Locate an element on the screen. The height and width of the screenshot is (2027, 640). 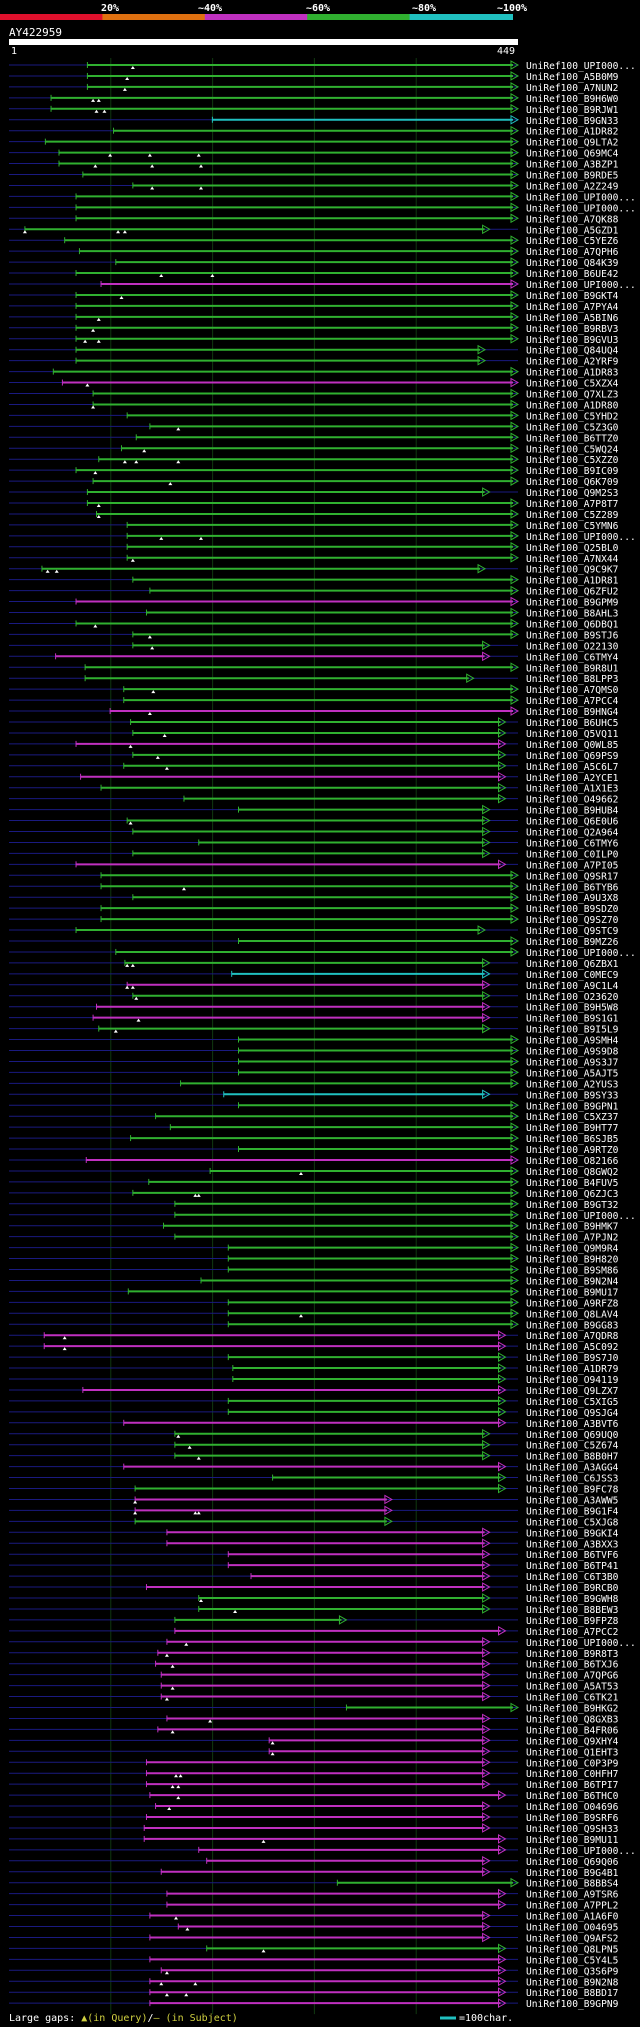
hit-label: UniRef100_B8AHL3 is located at coordinates (572, 614).